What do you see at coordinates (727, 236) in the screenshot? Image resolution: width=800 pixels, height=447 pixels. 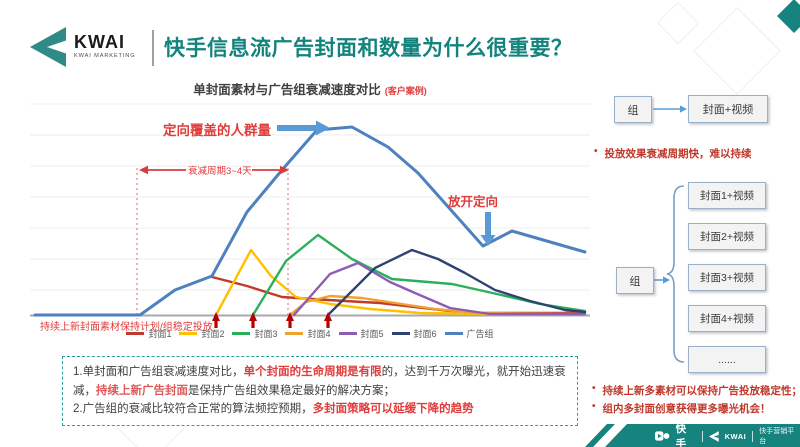 I see `cover-video-box: 封面2+视频` at bounding box center [727, 236].